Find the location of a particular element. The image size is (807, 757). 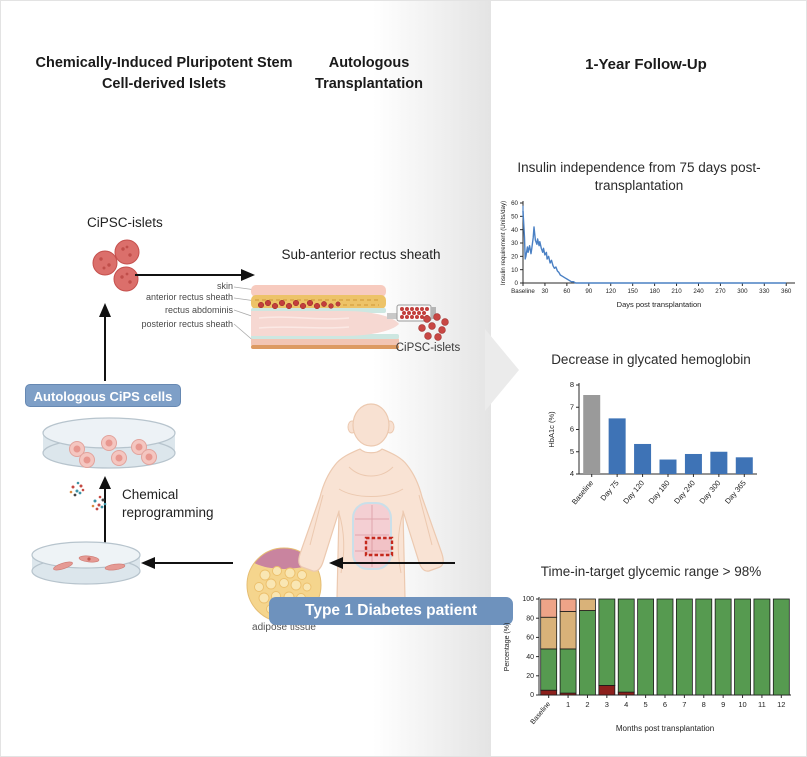

injection-site-marker is located at coordinates (379, 546).